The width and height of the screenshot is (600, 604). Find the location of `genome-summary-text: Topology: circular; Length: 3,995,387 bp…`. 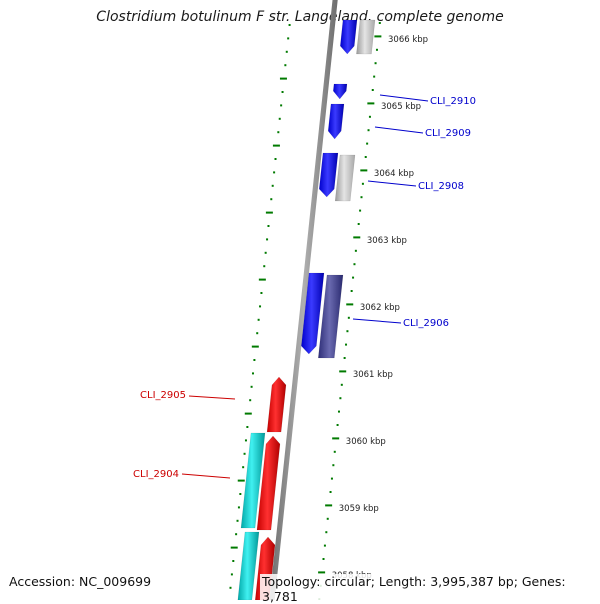

genome-summary-text: Topology: circular; Length: 3,995,387 bp… is located at coordinates (430, 589).